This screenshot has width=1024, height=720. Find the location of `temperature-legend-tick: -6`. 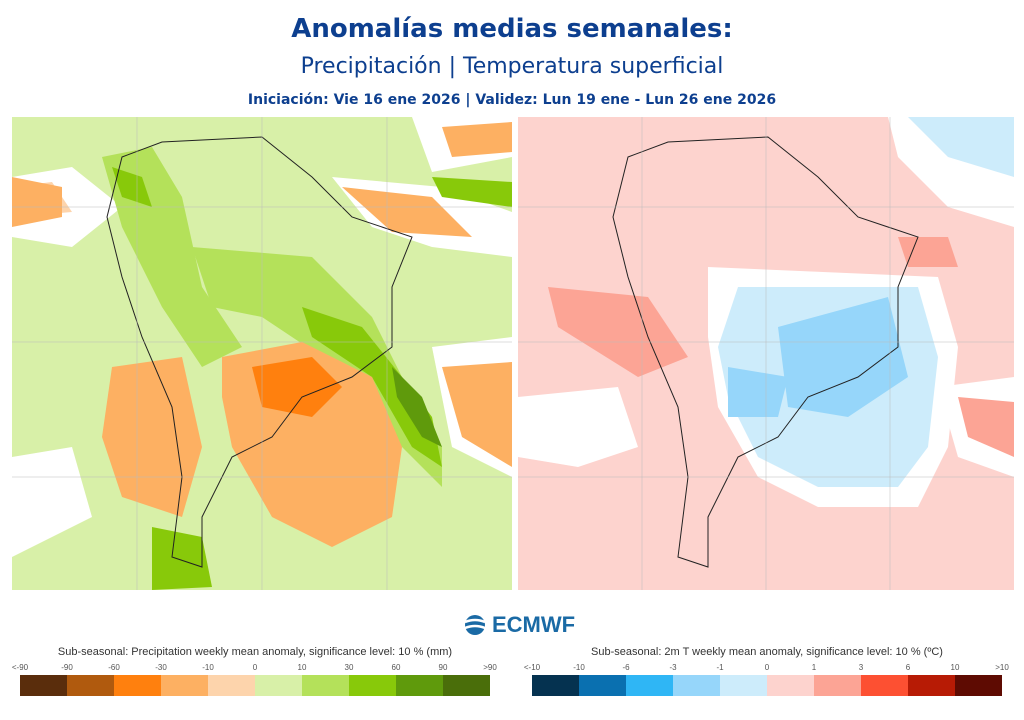

temperature-legend-tick: -6 is located at coordinates (626, 667).